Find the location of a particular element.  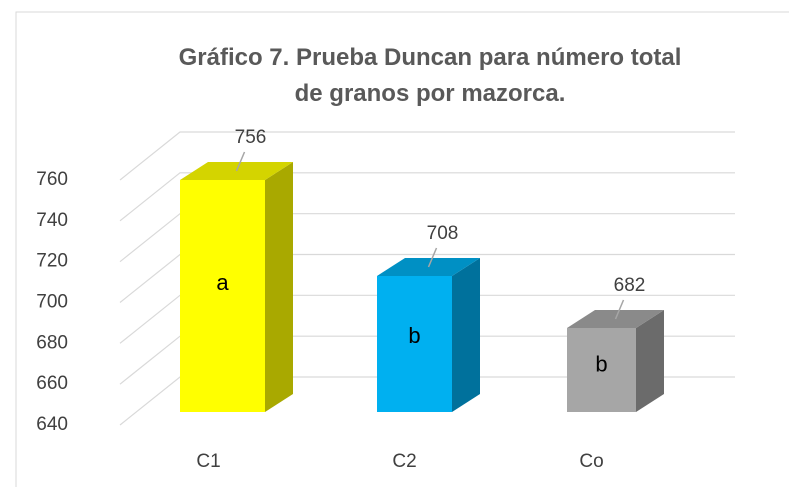

y-tick-label: 700 is located at coordinates (52, 302).